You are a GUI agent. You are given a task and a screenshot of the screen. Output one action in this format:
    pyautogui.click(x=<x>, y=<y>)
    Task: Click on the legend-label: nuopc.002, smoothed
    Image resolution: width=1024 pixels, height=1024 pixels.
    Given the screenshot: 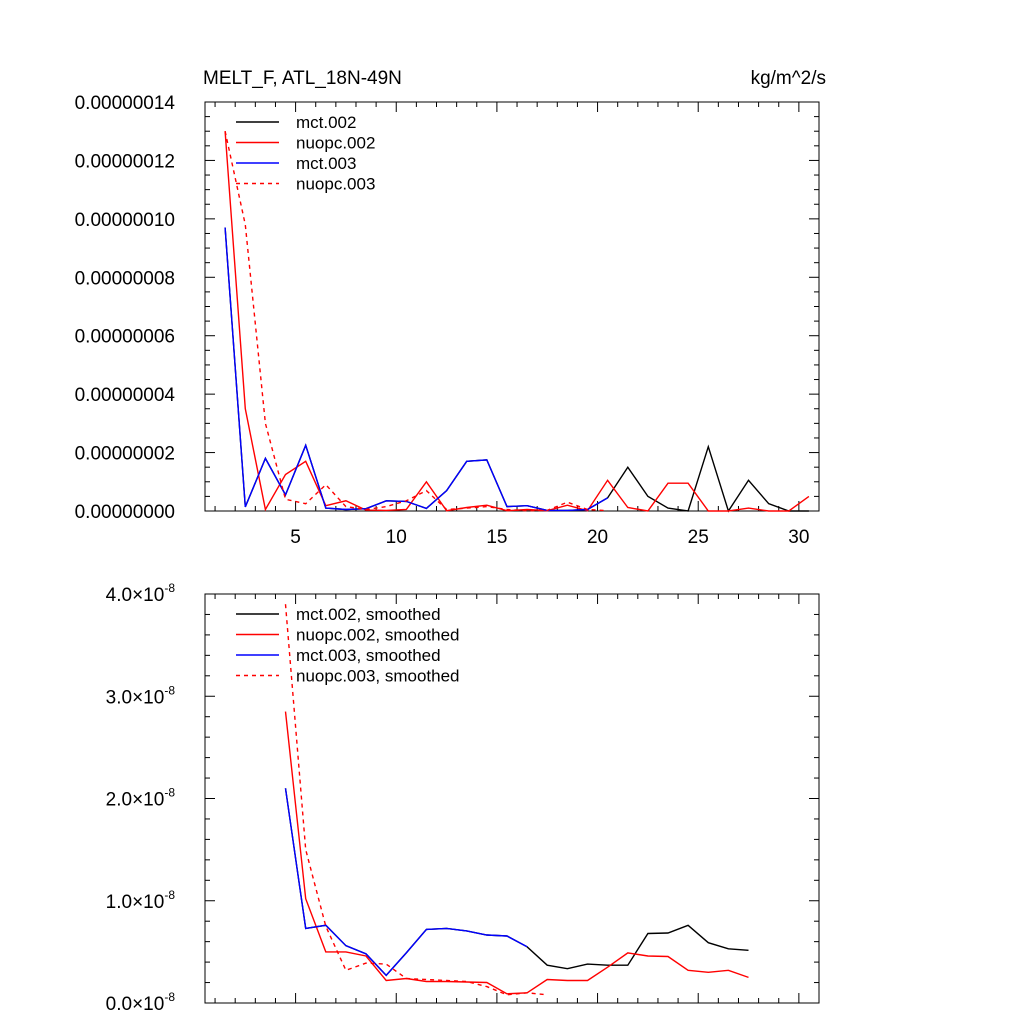 What is the action you would take?
    pyautogui.click(x=378, y=635)
    